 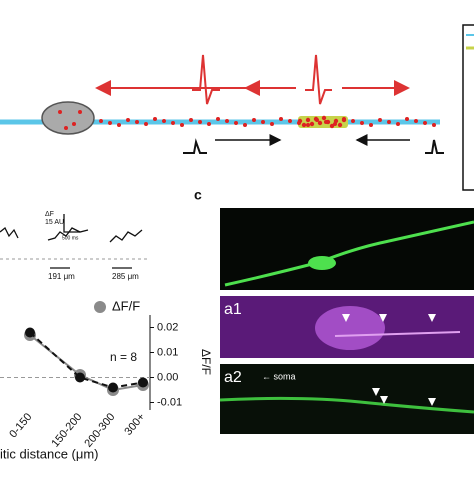 I want to click on series-line, so click(x=86, y=360).